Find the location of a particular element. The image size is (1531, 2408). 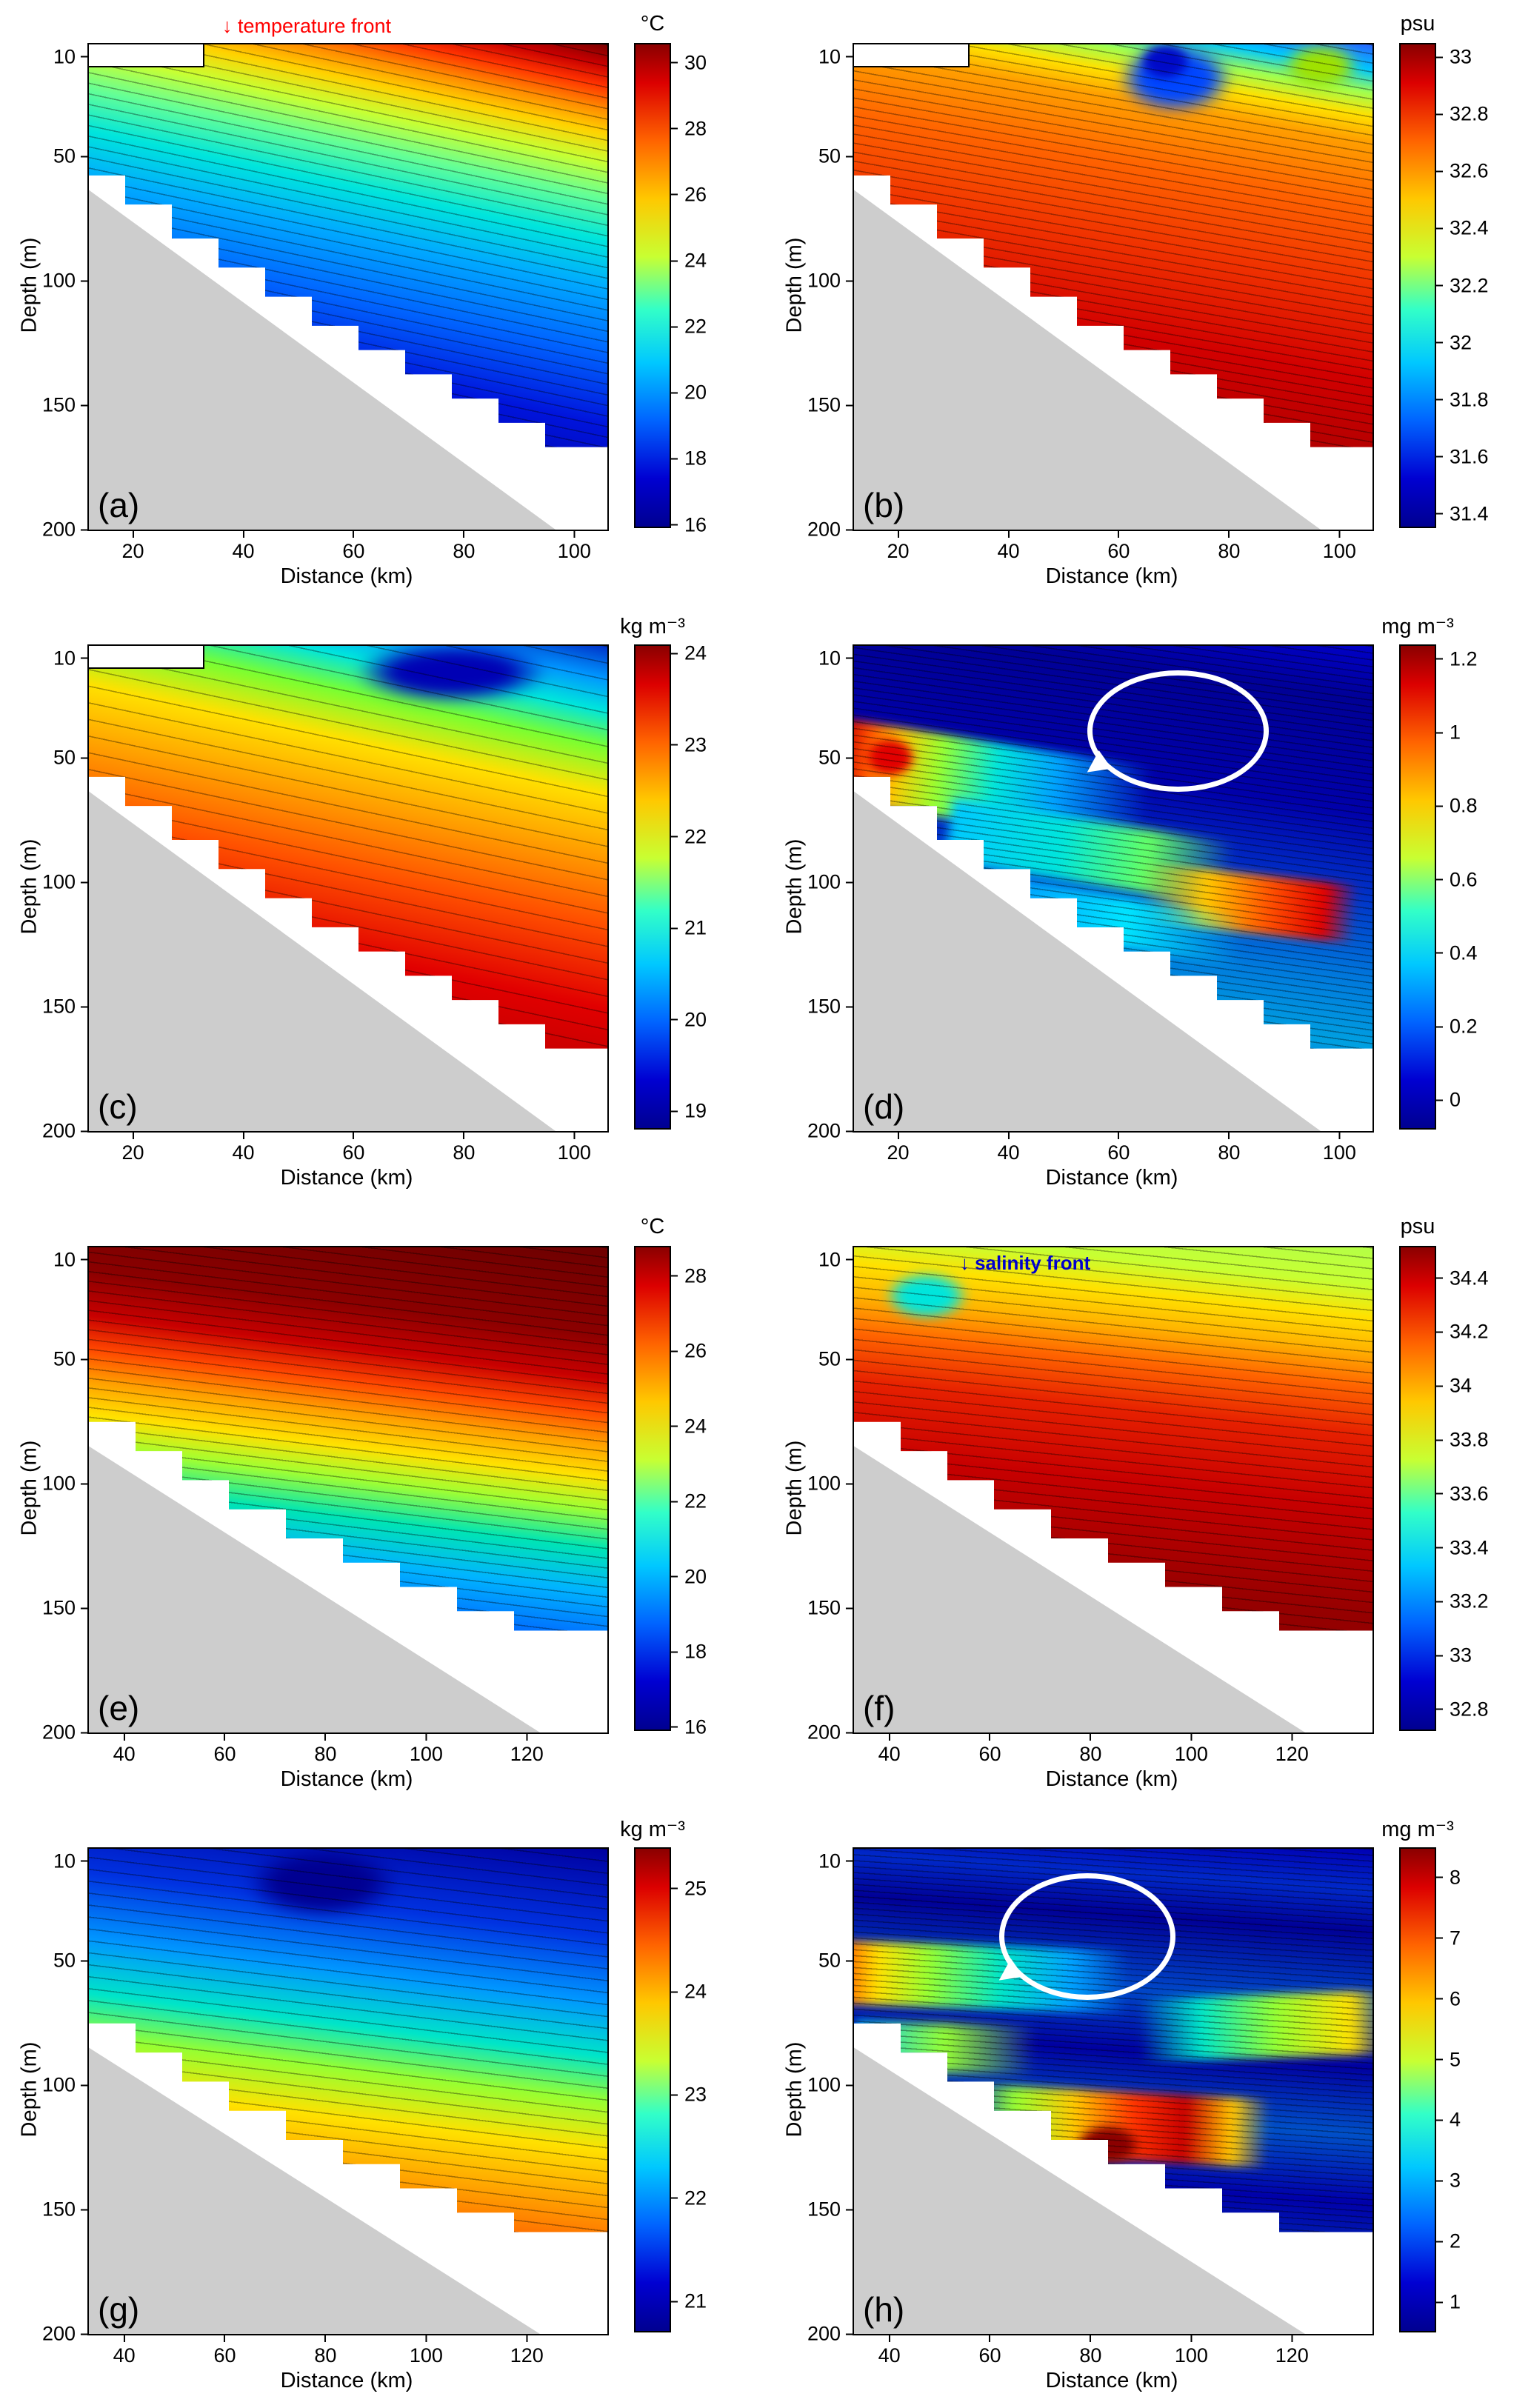

tick-label: 30 is located at coordinates (695, 62).